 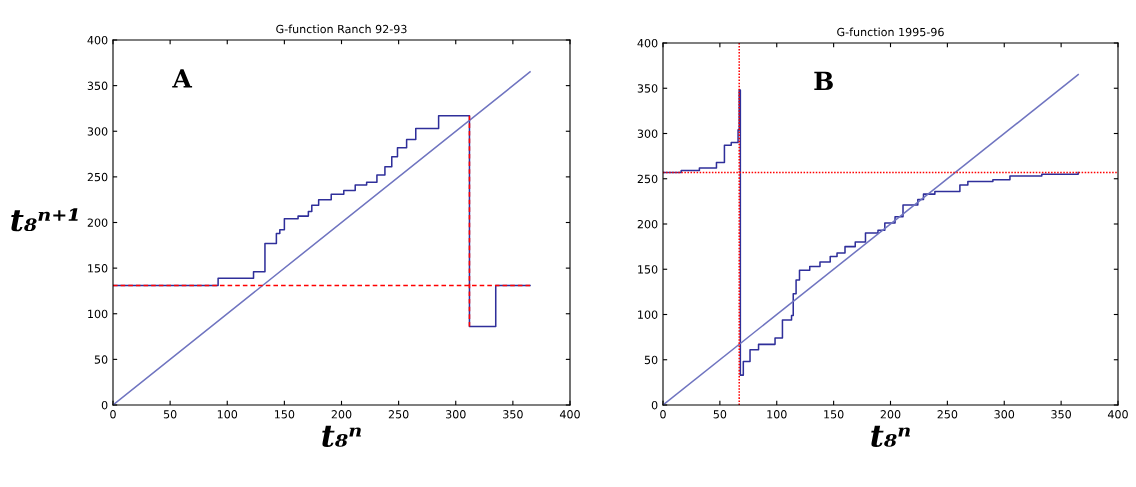 What do you see at coordinates (44, 220) in the screenshot?
I see `y-axis-title: t₈ⁿ⁺¹` at bounding box center [44, 220].